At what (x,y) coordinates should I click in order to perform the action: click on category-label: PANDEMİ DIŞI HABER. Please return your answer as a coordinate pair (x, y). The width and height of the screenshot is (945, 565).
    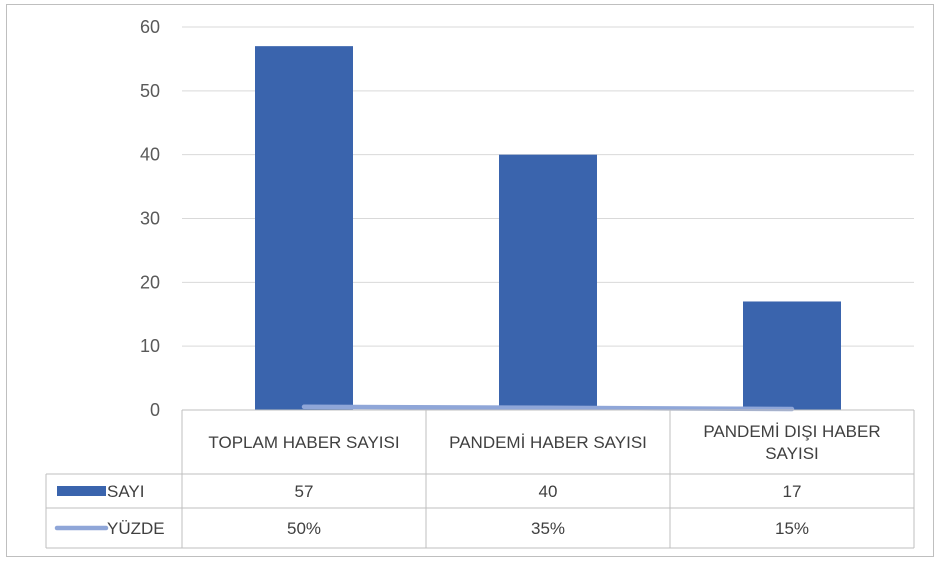
    Looking at the image, I should click on (791, 431).